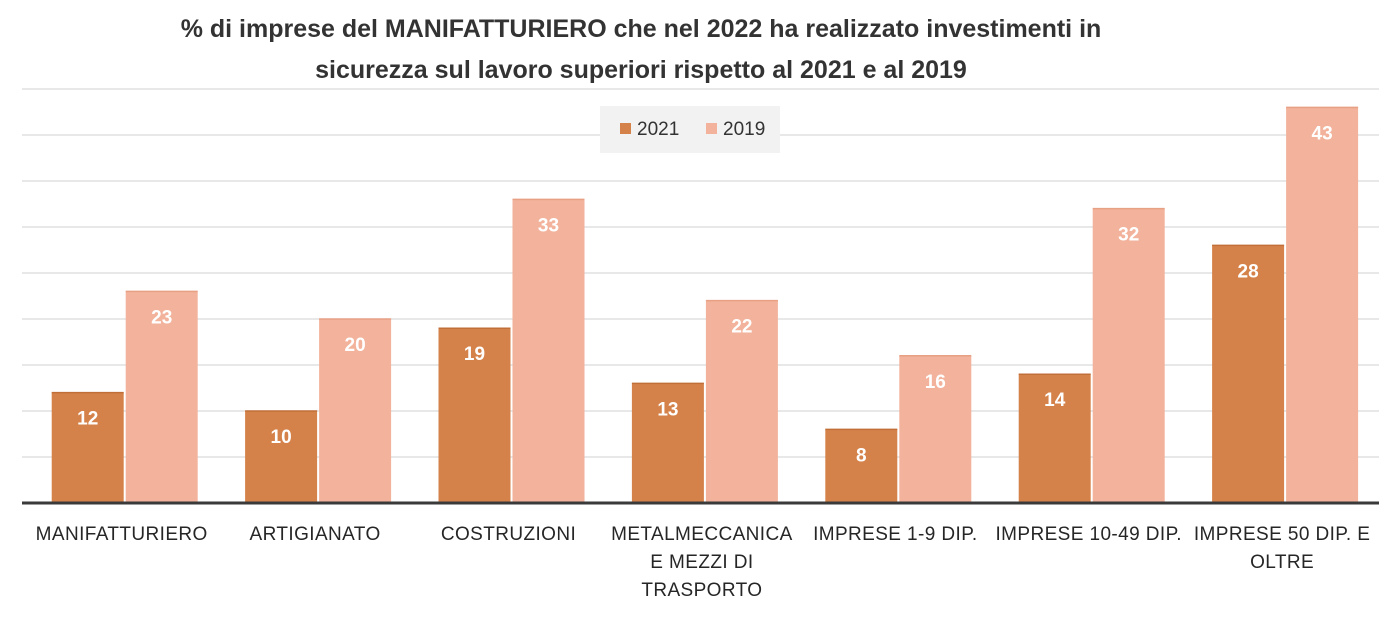  Describe the element at coordinates (315, 534) in the screenshot. I see `x-tick-label-1: ARTIGIANATO` at that location.